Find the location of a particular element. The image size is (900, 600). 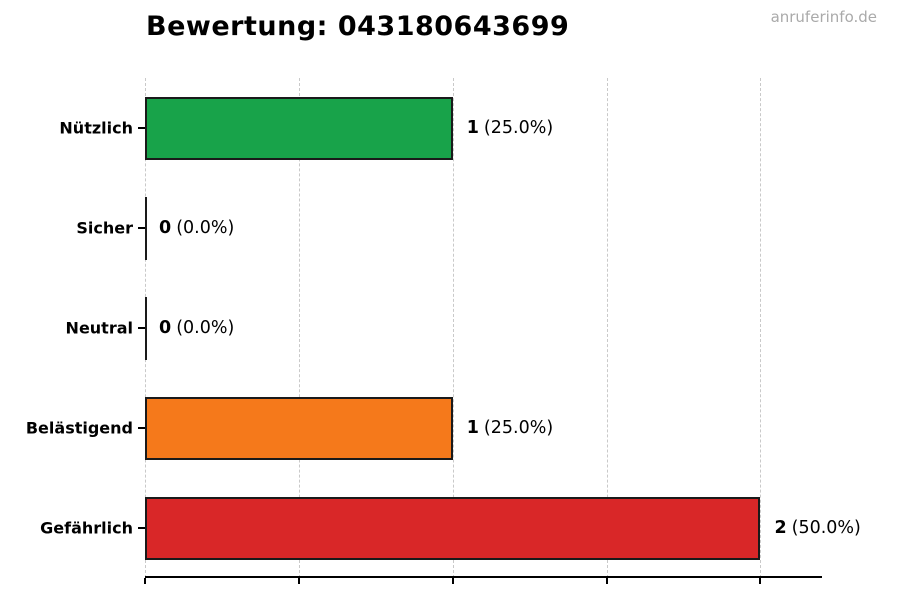

bar-neutral is located at coordinates (146, 328).